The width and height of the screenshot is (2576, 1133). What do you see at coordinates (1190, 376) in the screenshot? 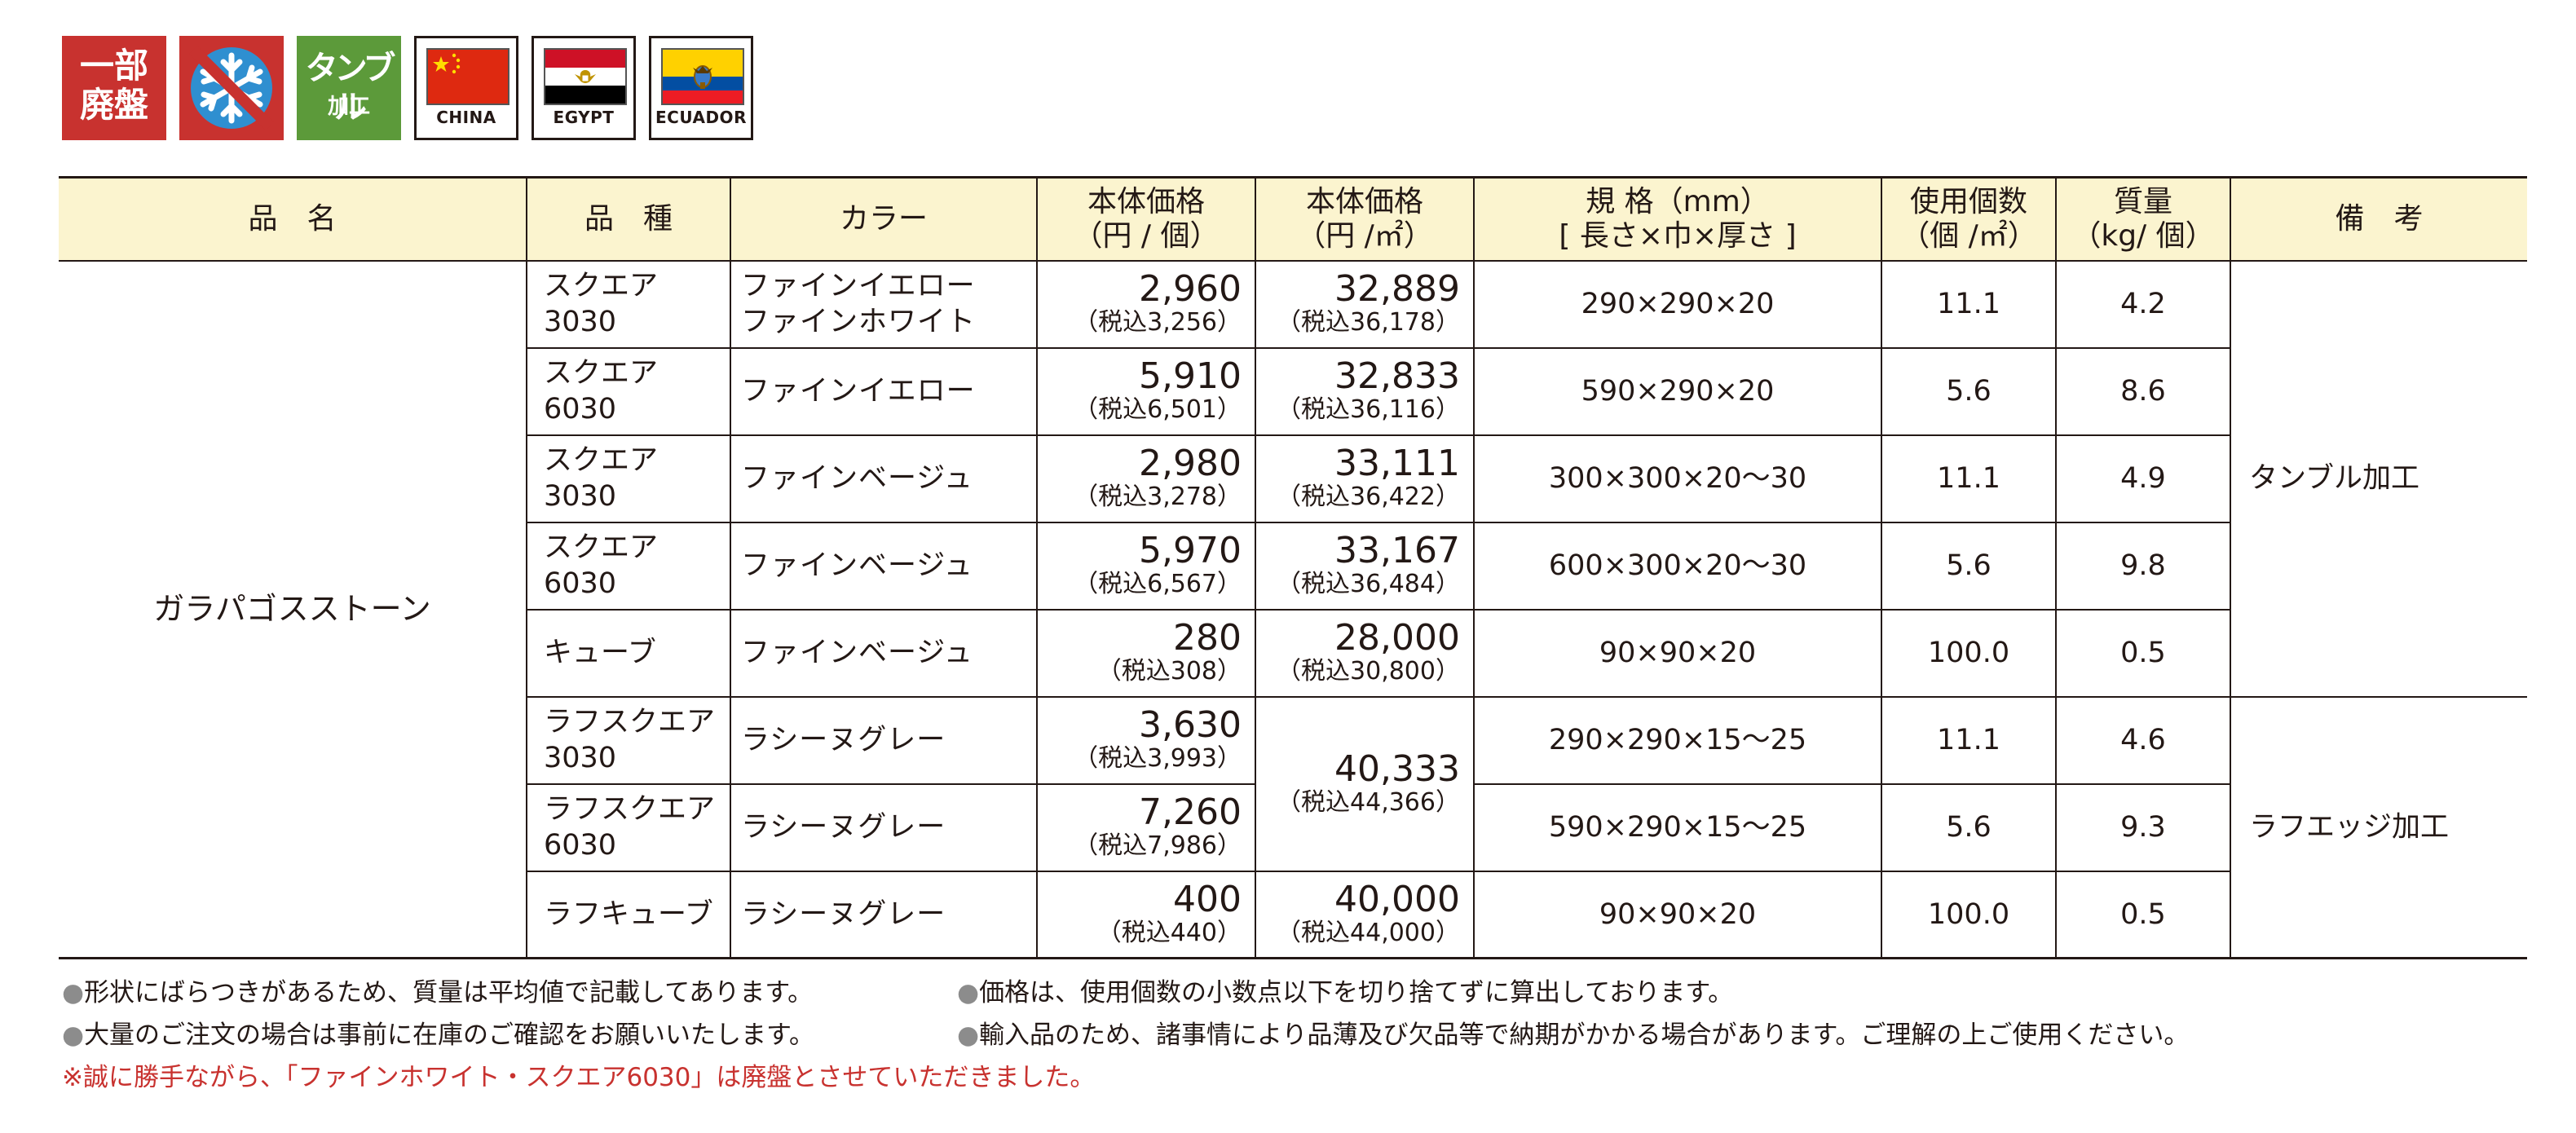
I see `price-unit: 5,910` at bounding box center [1190, 376].